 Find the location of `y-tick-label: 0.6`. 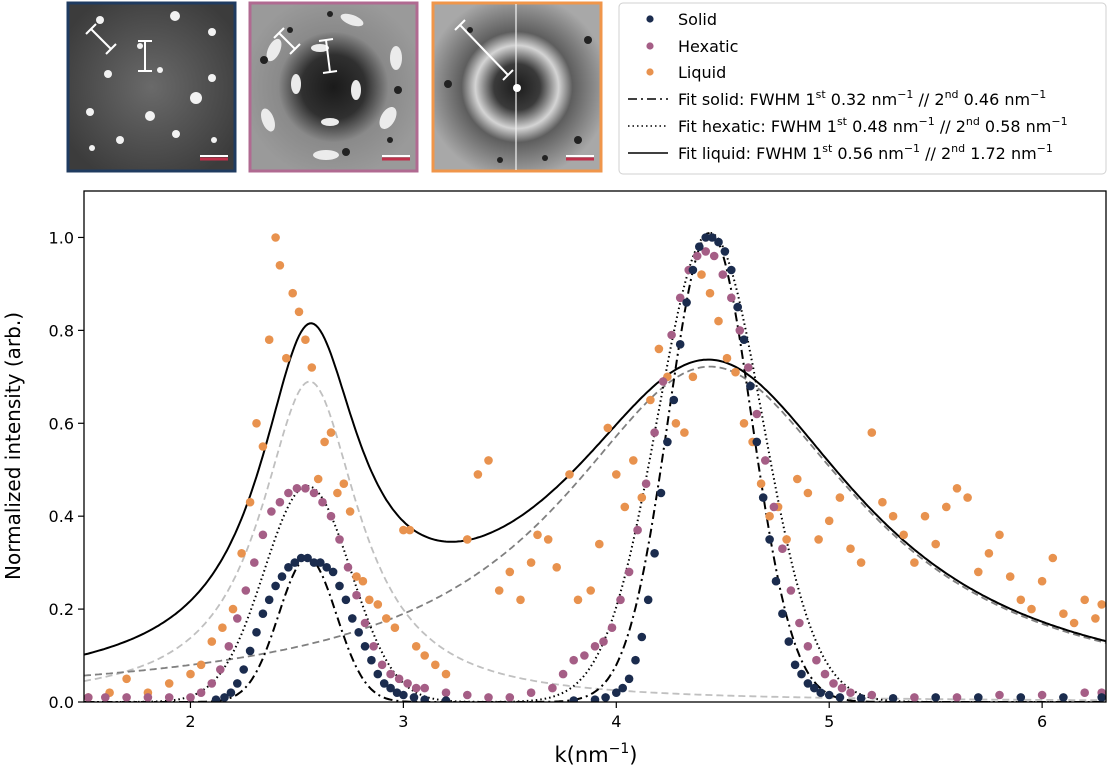

y-tick-label: 0.6 is located at coordinates (61, 423).